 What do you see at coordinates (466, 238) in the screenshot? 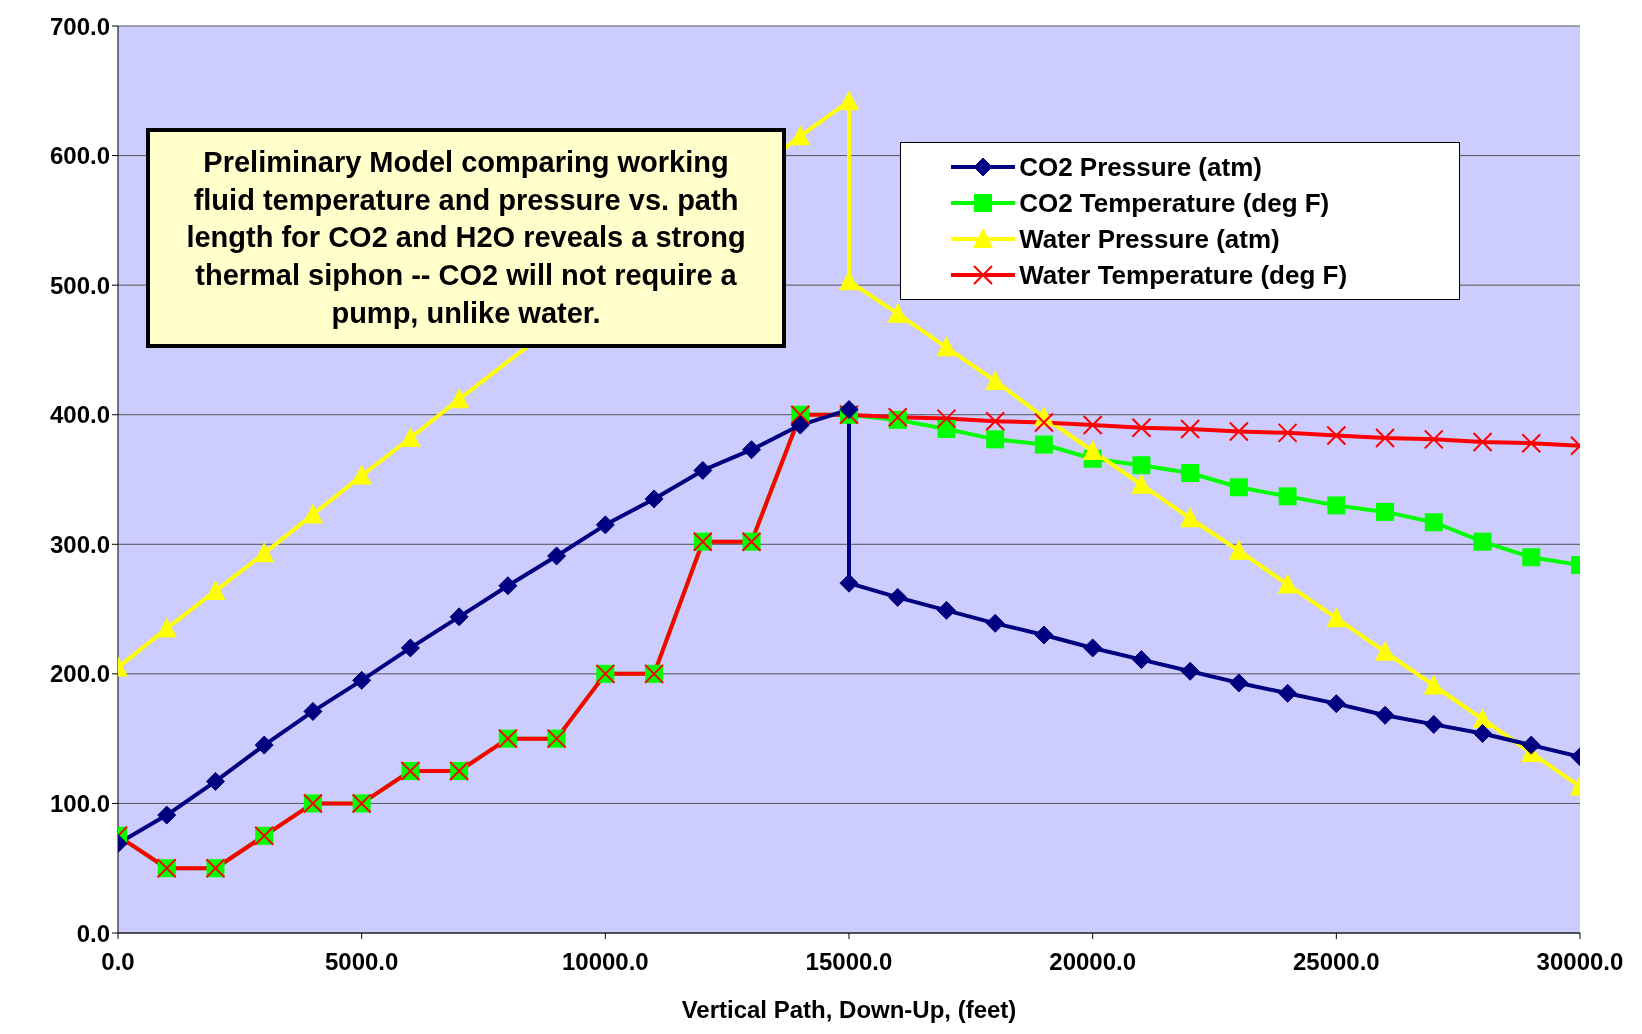
I see `annotation: Preliminary Model comparing working fluid temperature and pressure vs. path length for CO2 and H2O reveals a strong thermal siphon -- CO2 will not require a pump, unlike water.` at bounding box center [466, 238].